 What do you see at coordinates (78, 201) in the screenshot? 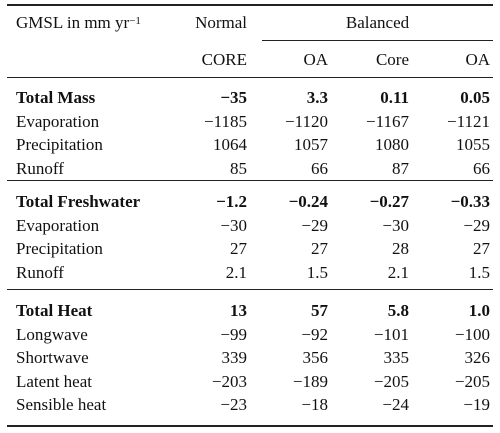
I see `section-title: Total Freshwater` at bounding box center [78, 201].